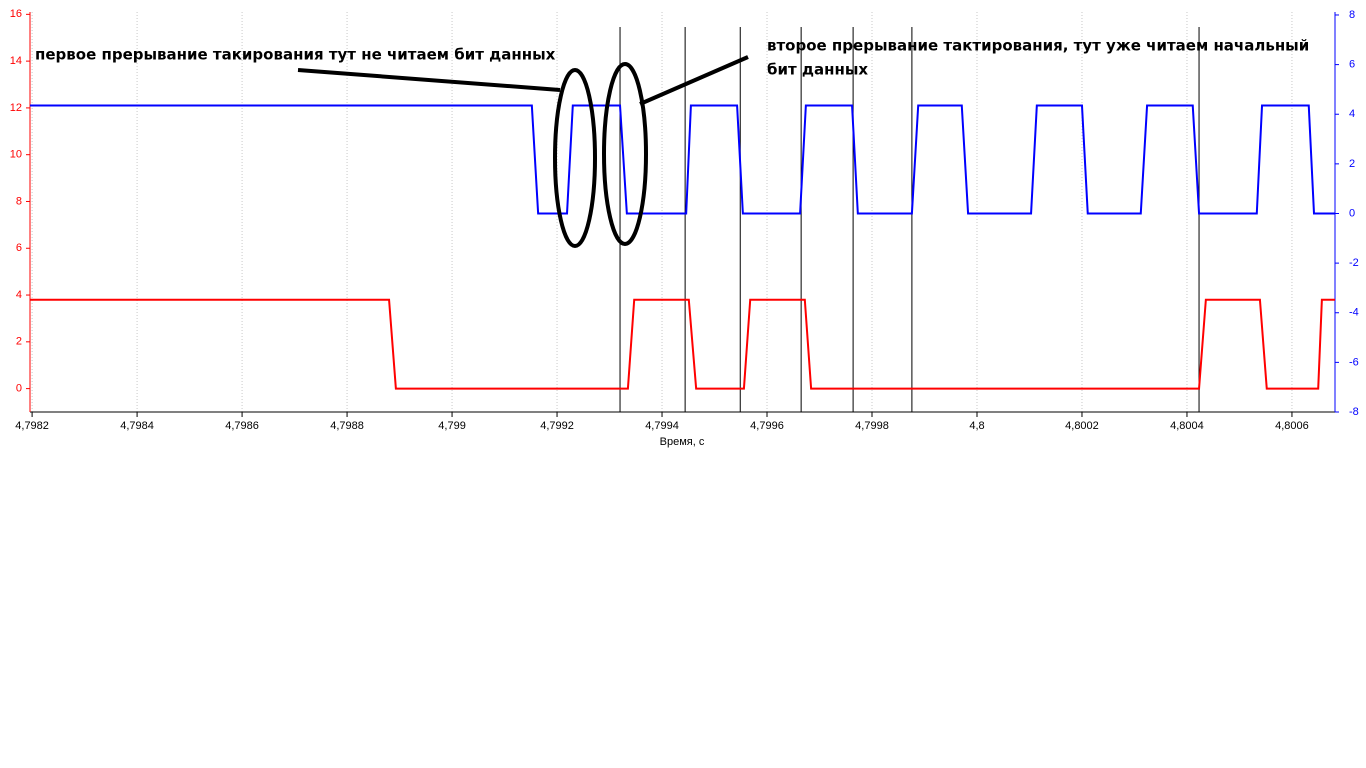 Image resolution: width=1366 pixels, height=768 pixels. What do you see at coordinates (16, 61) in the screenshot?
I see `y-tick-label: 14` at bounding box center [16, 61].